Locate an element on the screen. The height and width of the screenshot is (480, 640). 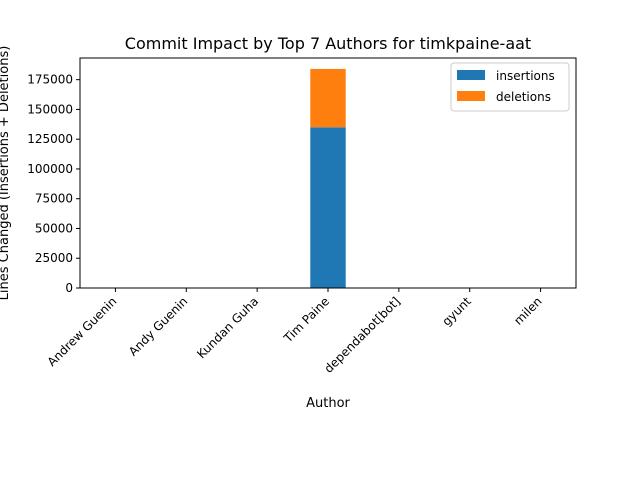
legend-swatch-deletions is located at coordinates (471, 96).